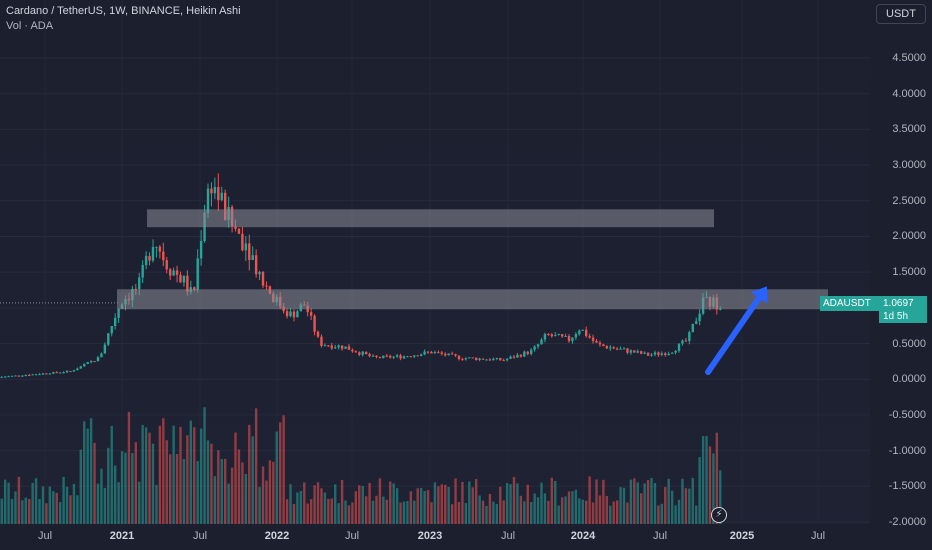 The image size is (932, 550). What do you see at coordinates (909, 236) in the screenshot?
I see `price-tick-label: 2.0000` at bounding box center [909, 236].